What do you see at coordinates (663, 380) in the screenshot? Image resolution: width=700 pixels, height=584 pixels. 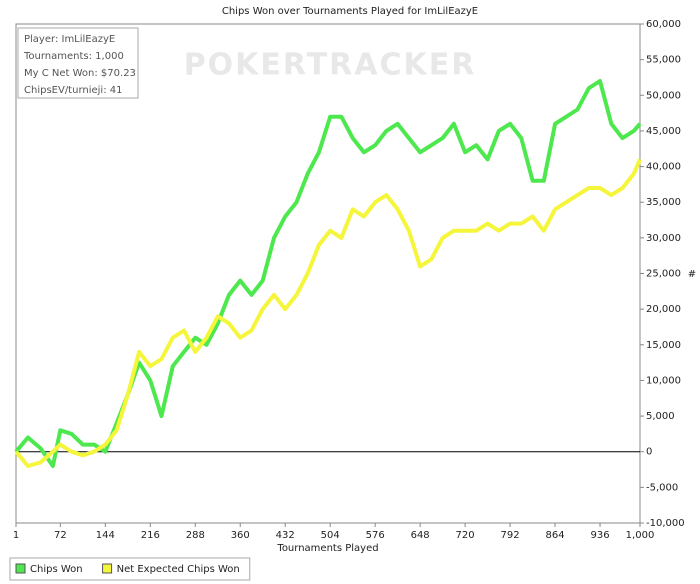 I see `y-tick-label: 10,000` at bounding box center [663, 380].